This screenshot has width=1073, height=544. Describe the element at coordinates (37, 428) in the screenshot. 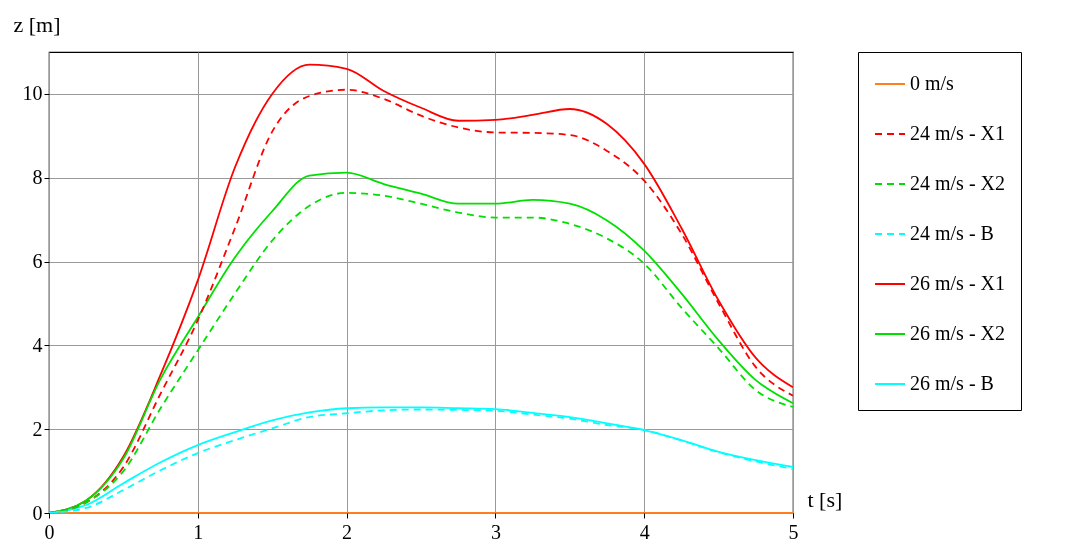

I see `y-tick-label: 2` at that location.